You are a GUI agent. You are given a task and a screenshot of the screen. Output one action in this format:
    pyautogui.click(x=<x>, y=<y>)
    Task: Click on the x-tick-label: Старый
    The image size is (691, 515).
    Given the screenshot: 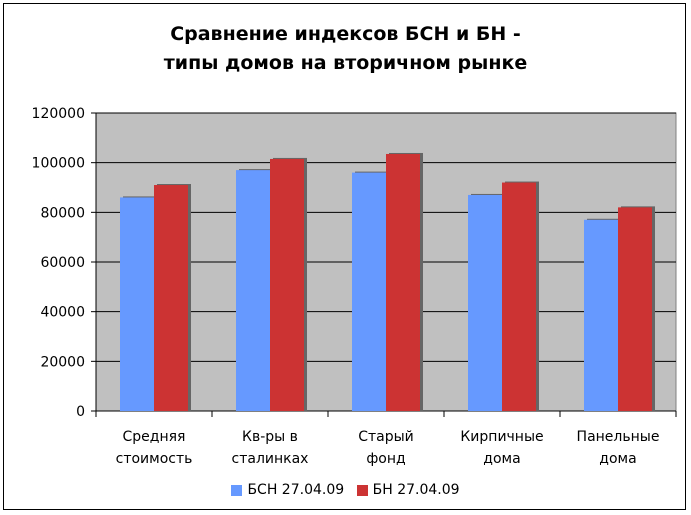 What is the action you would take?
    pyautogui.click(x=386, y=437)
    